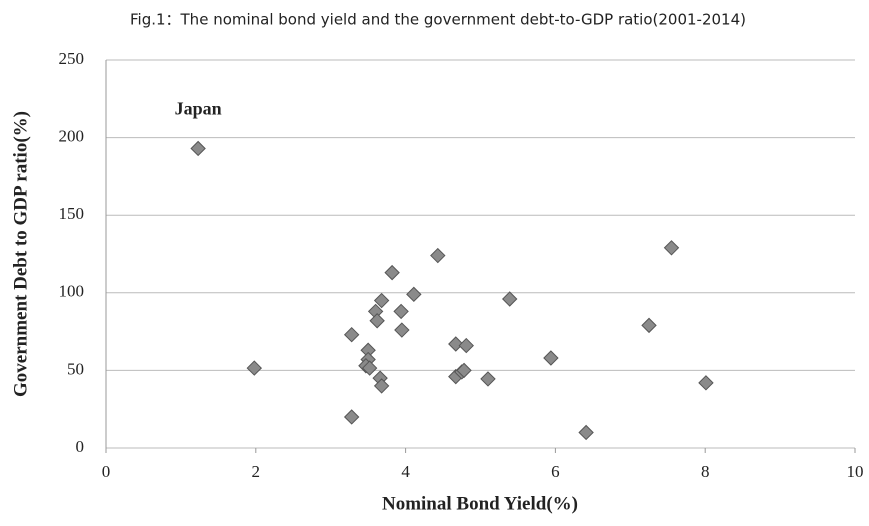 The image size is (869, 526). Describe the element at coordinates (106, 471) in the screenshot. I see `x-tick-label: 0` at that location.